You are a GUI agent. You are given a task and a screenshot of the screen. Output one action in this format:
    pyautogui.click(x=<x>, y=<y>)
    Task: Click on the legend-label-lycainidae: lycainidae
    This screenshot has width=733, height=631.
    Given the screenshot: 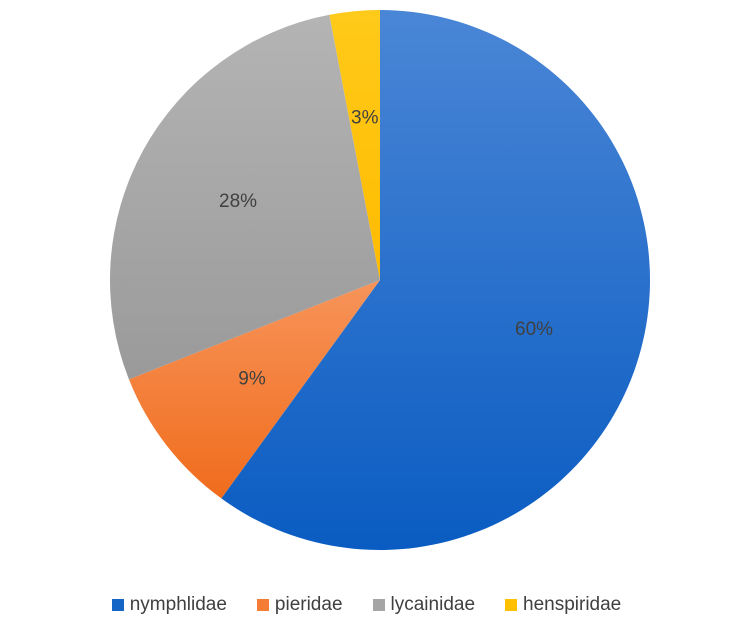 What is the action you would take?
    pyautogui.click(x=433, y=604)
    